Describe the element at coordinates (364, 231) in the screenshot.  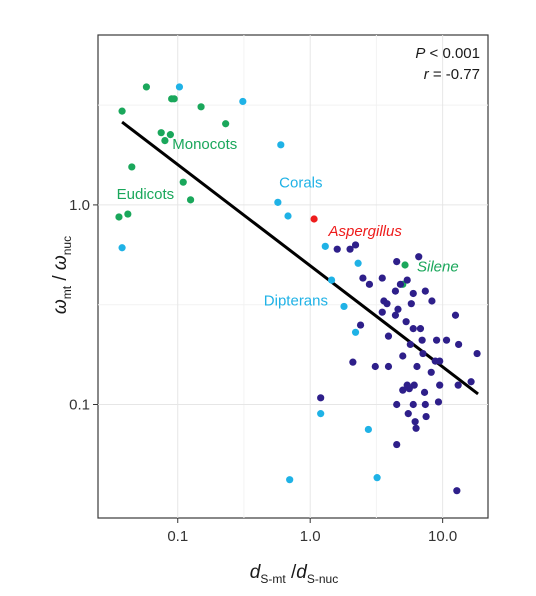
I see `group-label-aspergillus: Aspergillus` at that location.